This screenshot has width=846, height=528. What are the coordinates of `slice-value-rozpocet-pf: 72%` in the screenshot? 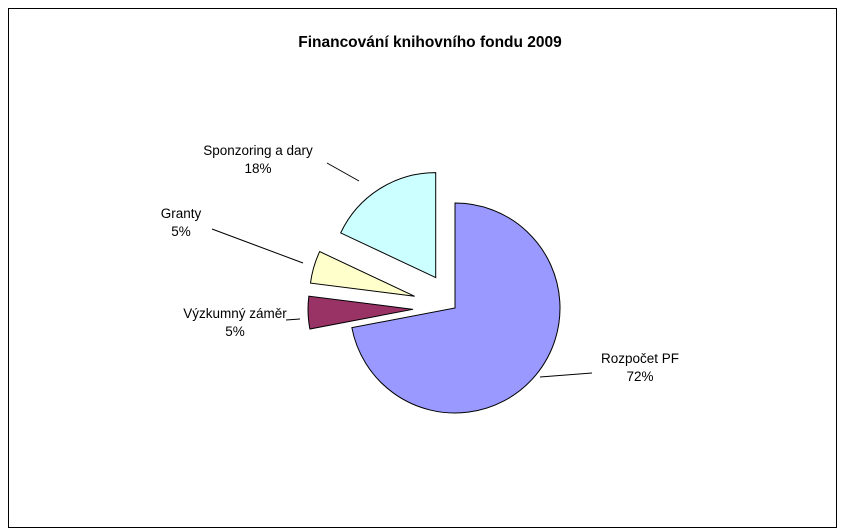 It's located at (639, 376).